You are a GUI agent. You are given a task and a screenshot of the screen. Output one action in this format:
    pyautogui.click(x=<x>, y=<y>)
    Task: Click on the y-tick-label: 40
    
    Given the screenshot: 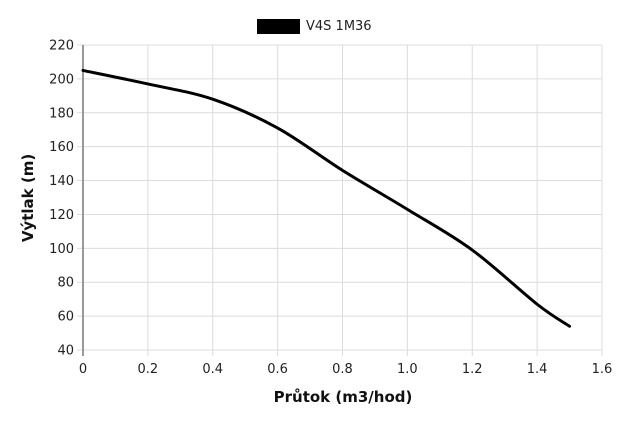 What is the action you would take?
    pyautogui.click(x=65, y=351)
    